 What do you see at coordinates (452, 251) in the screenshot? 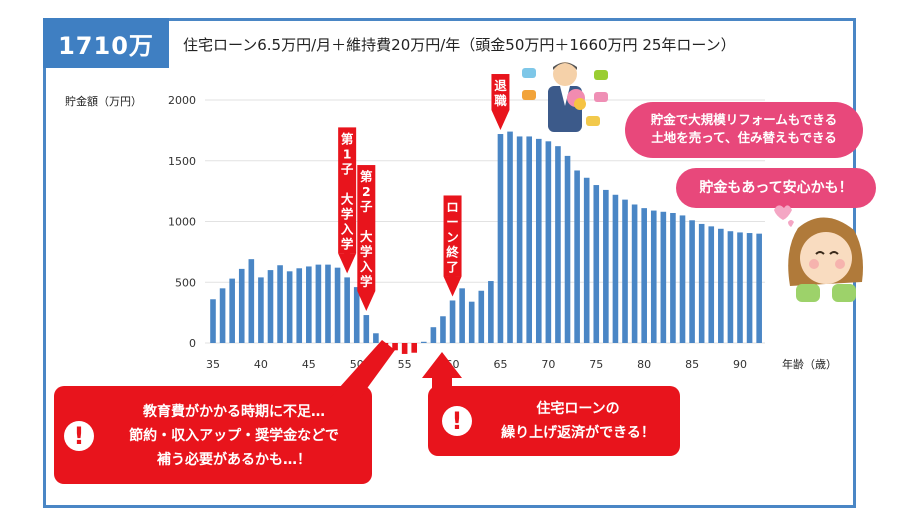
I see `marker-label-char: 終` at bounding box center [452, 251].